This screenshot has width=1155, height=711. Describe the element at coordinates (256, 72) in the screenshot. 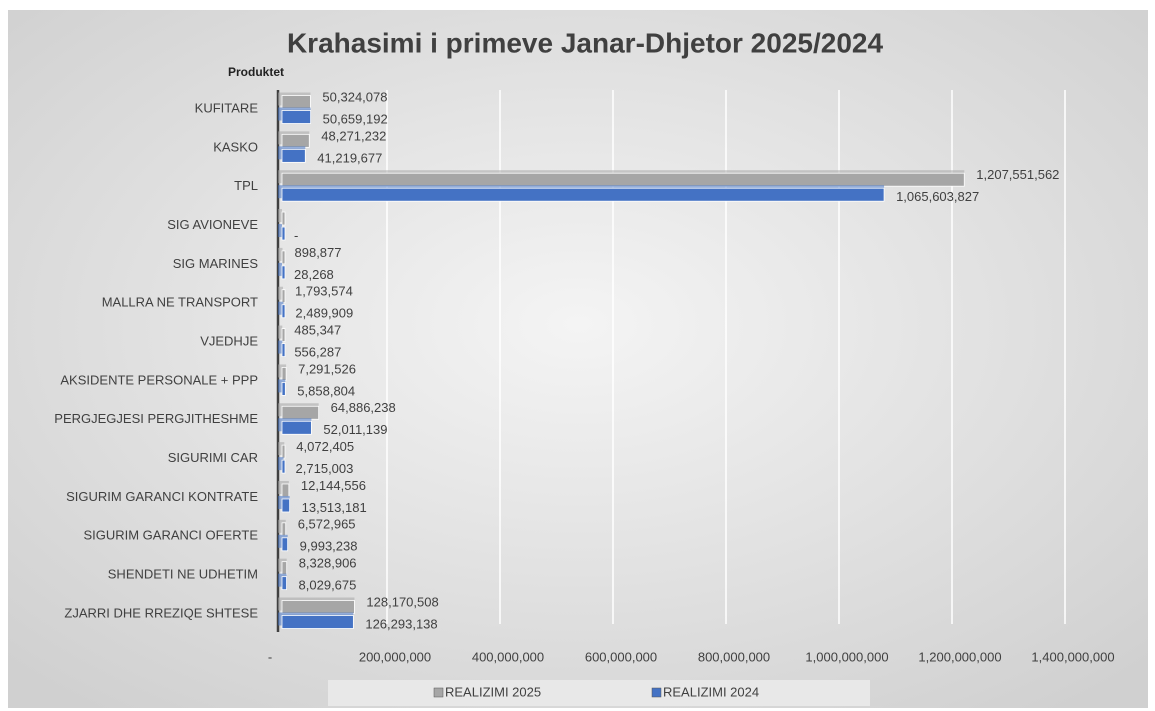

I see `y-axis-title: Produktet` at that location.